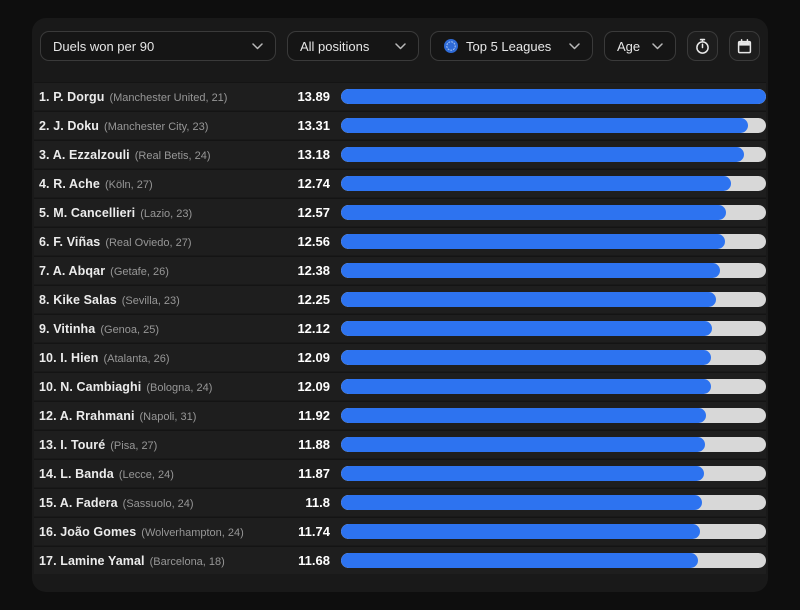 This screenshot has width=800, height=610. Describe the element at coordinates (130, 329) in the screenshot. I see `player-club-age: (Genoa, 25)` at that location.